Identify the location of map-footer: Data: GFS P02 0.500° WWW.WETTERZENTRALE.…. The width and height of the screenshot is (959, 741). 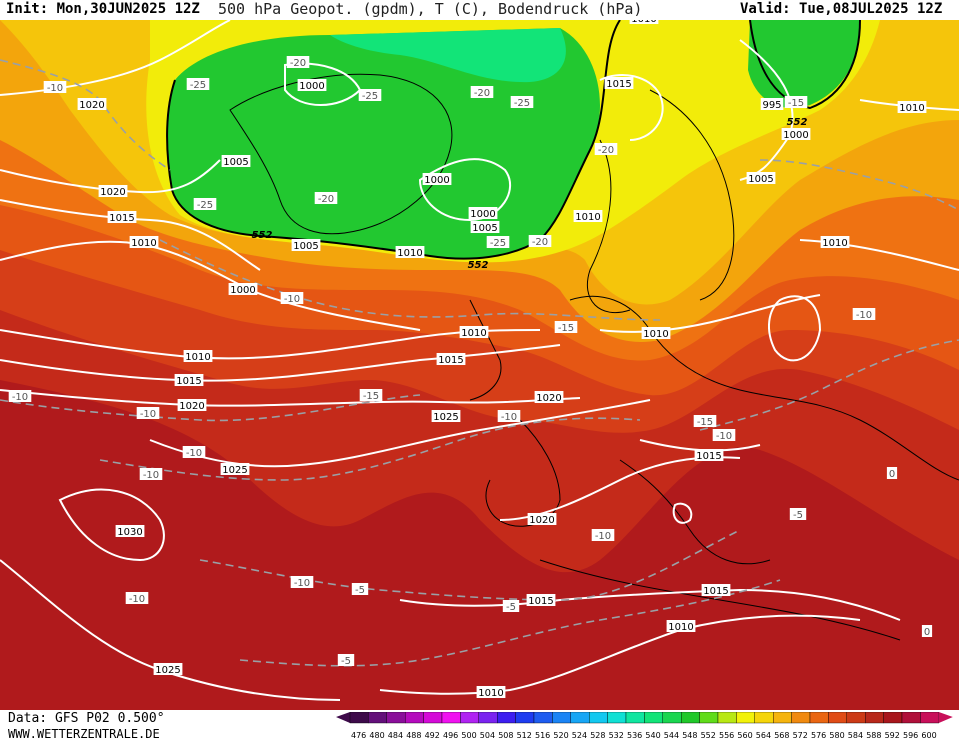
(479, 725).